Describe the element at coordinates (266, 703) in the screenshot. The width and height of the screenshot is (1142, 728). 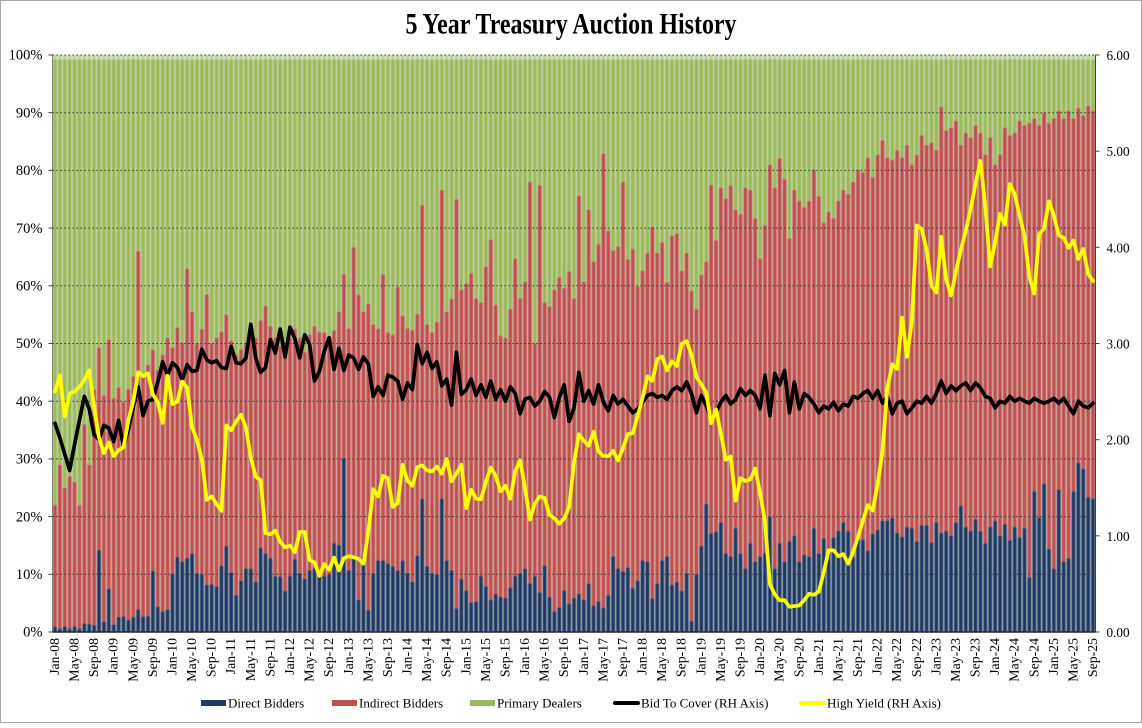
I see `svg-text: Direct Bidders` at that location.